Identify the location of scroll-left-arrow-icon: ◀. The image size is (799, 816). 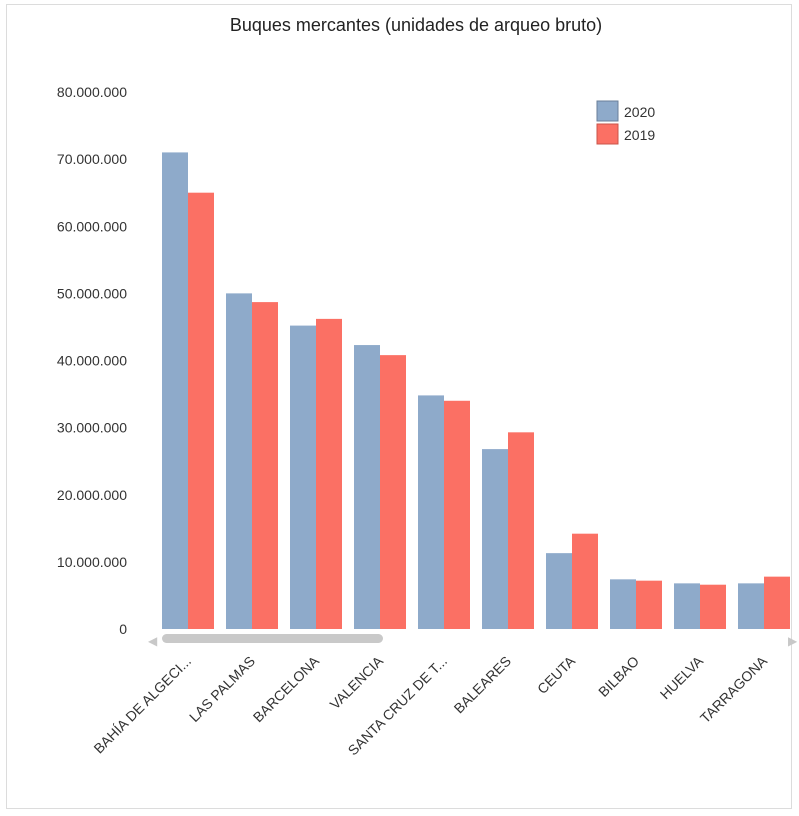
(153, 641).